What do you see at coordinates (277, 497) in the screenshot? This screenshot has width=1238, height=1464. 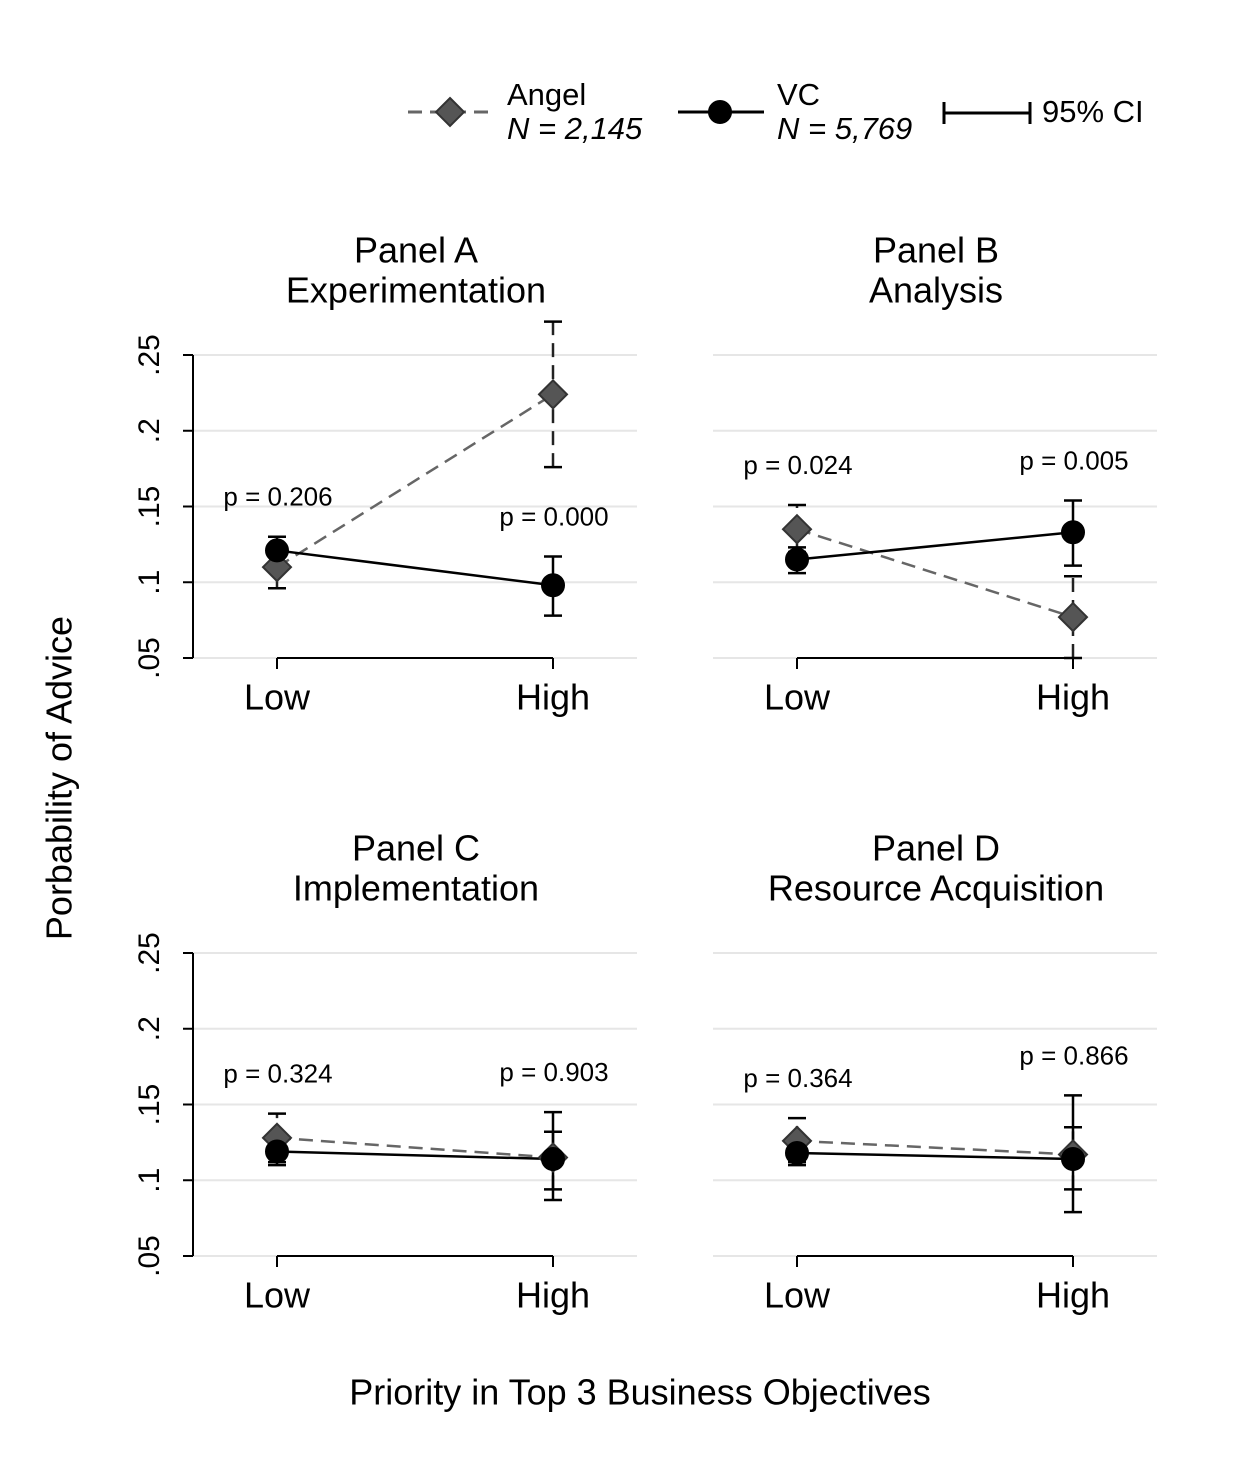 I see `p-value: p = 0.206` at bounding box center [277, 497].